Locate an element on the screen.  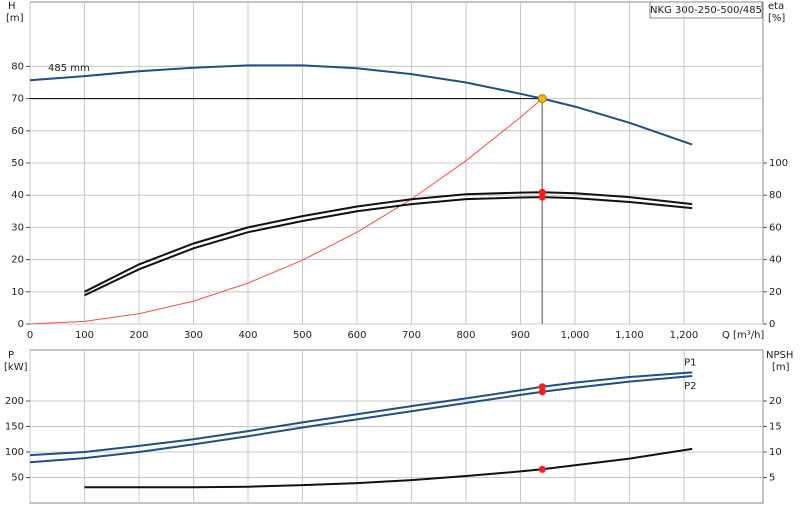
x-label: Q [m³/h] is located at coordinates (743, 335).